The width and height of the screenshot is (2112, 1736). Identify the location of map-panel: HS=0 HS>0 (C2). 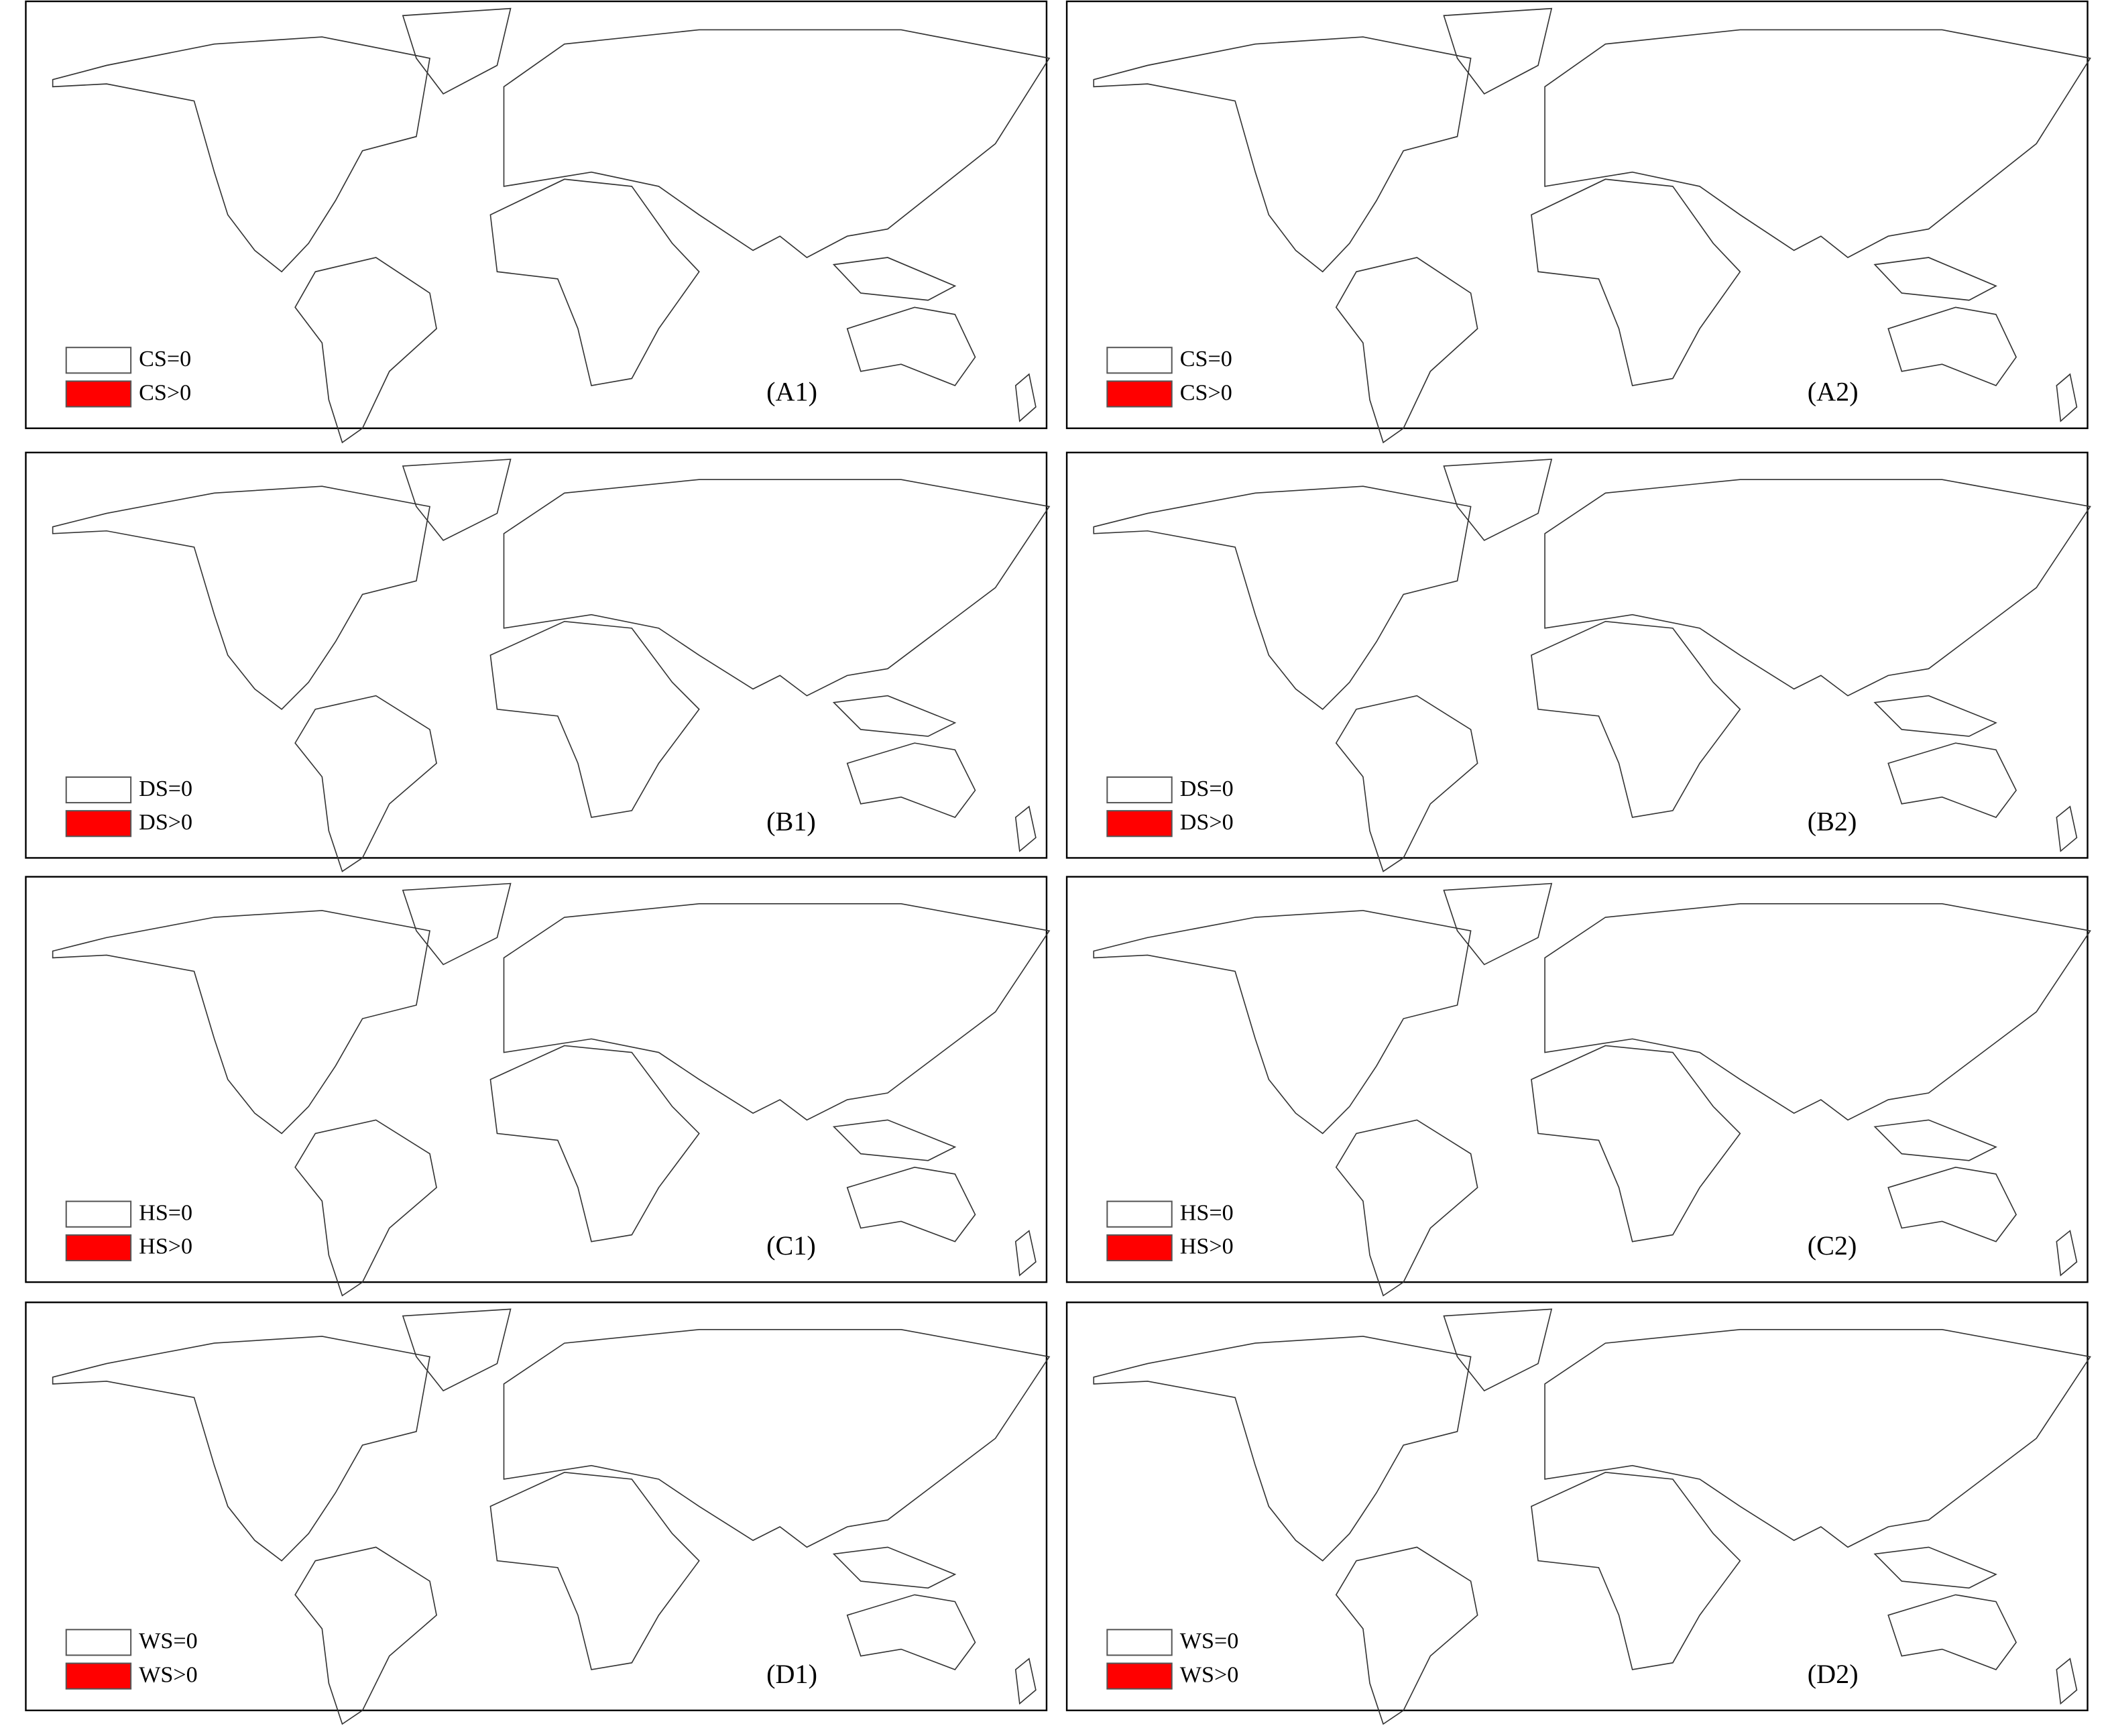
(1578, 1086).